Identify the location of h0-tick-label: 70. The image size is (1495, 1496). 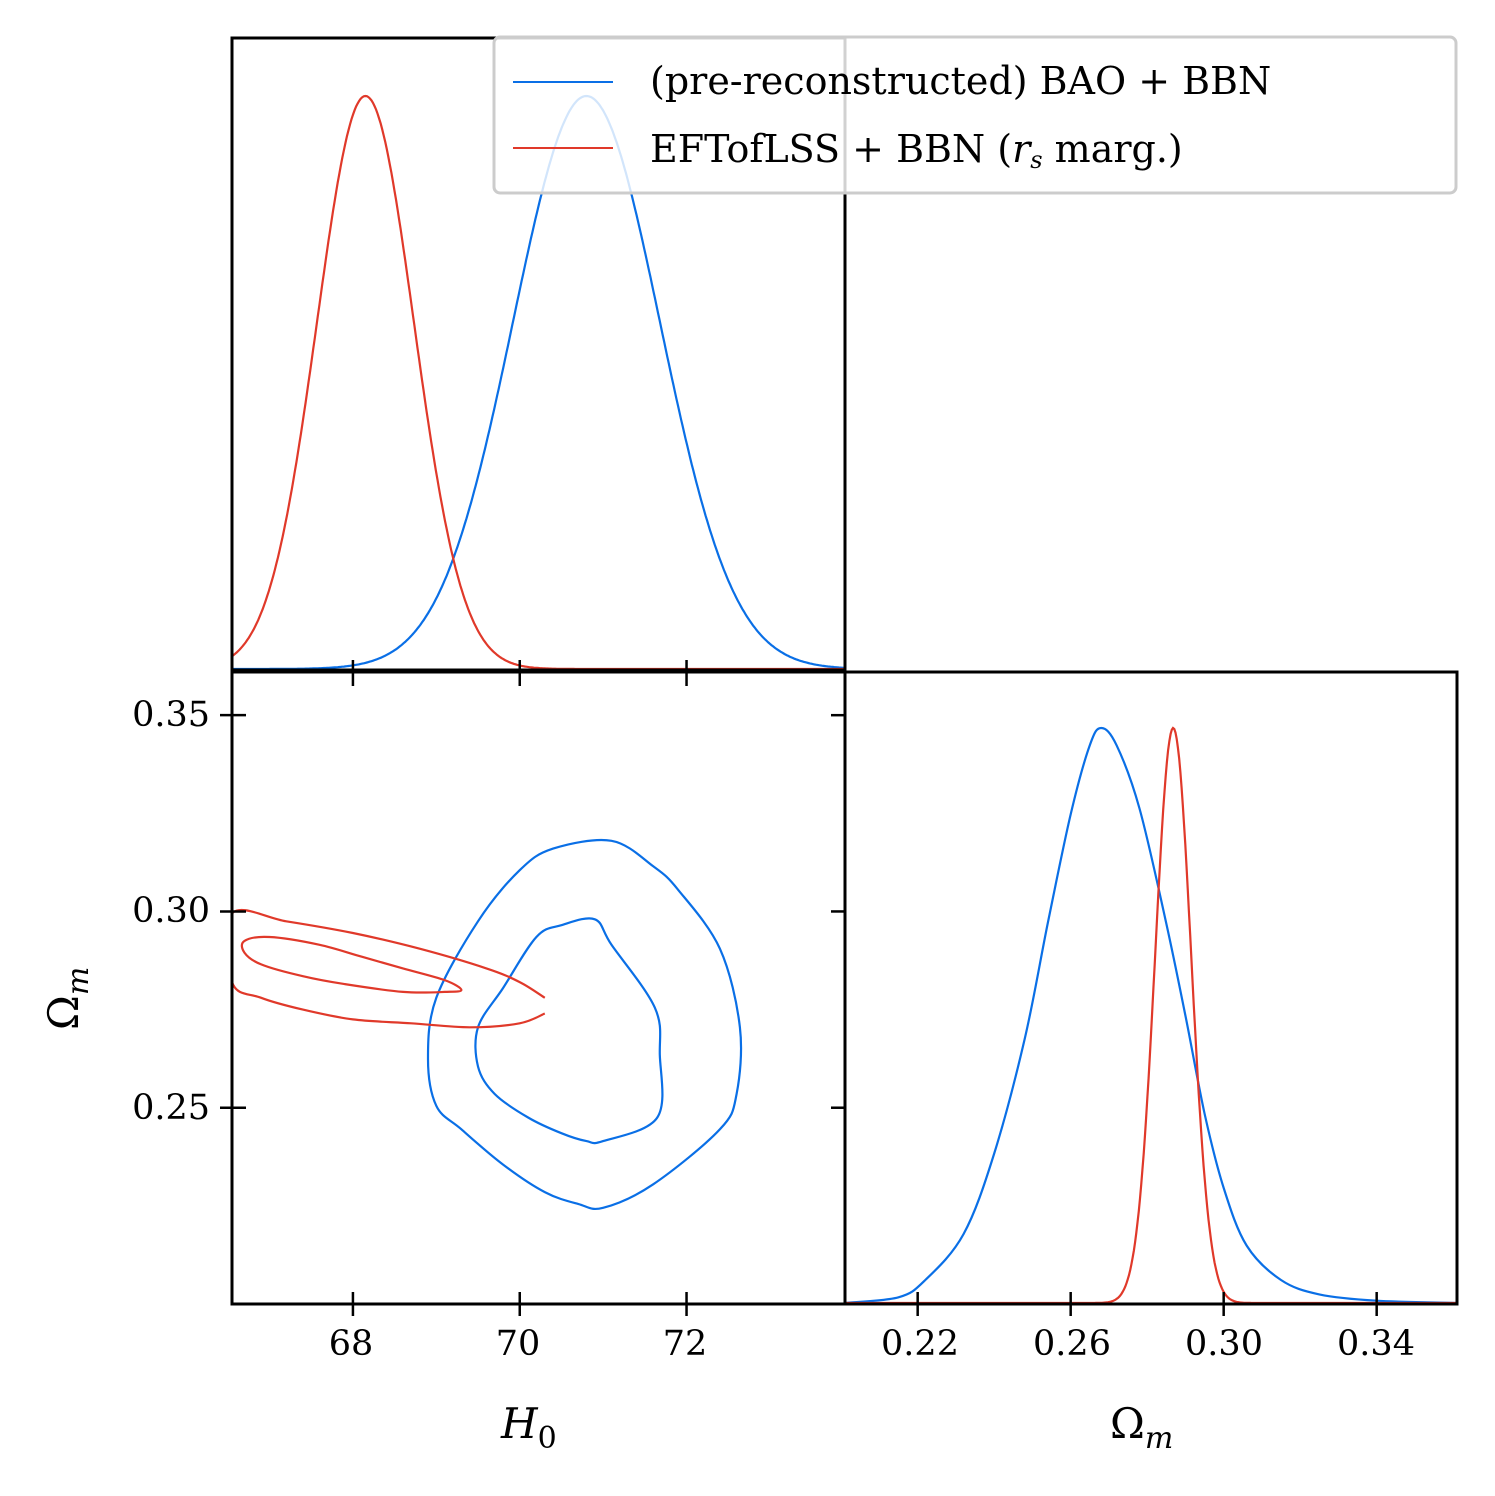
(518, 1344).